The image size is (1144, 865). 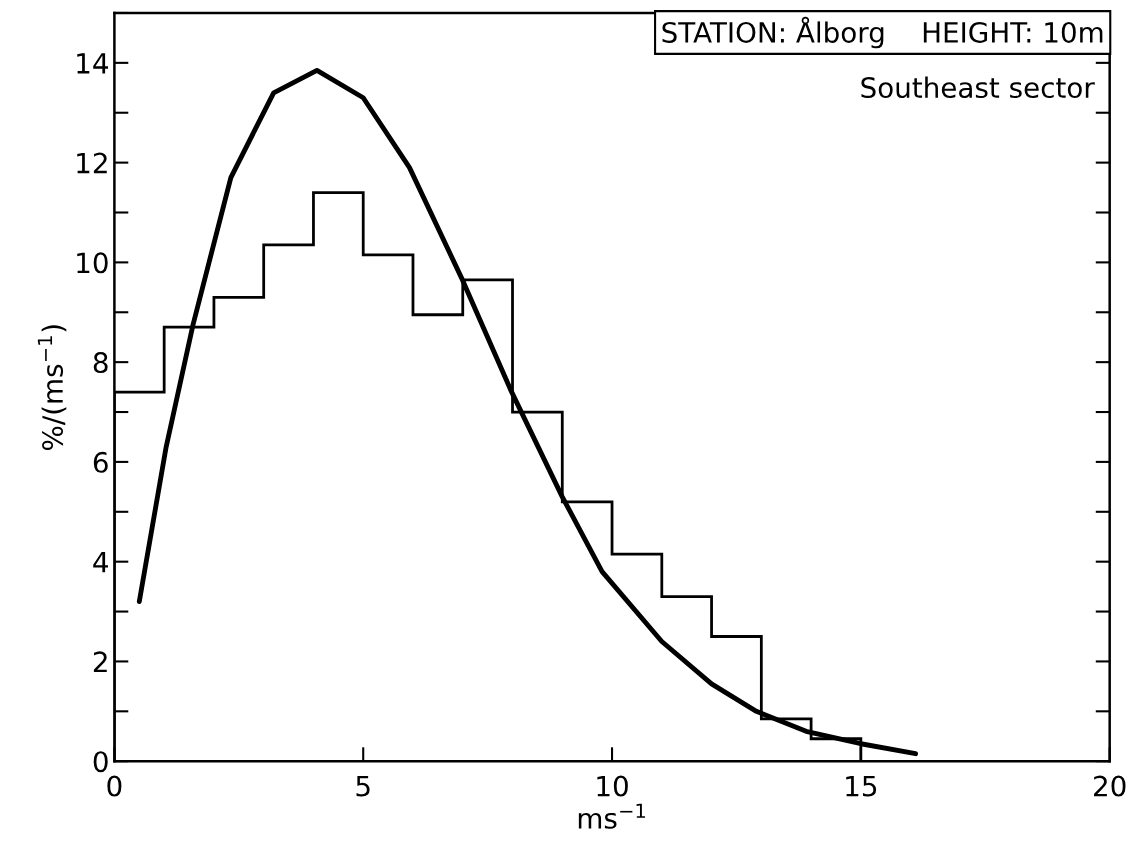 What do you see at coordinates (363, 786) in the screenshot?
I see `x-tick-label: 5` at bounding box center [363, 786].